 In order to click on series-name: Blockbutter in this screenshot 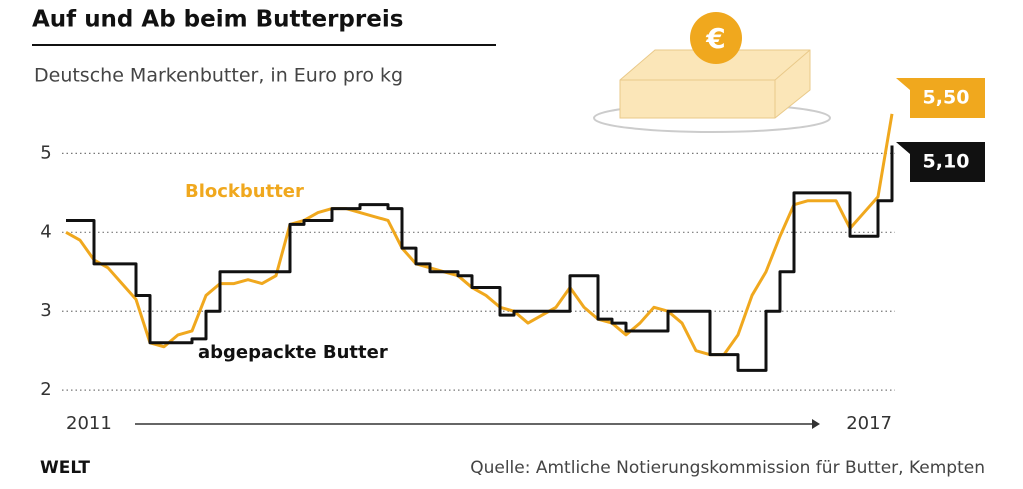, I will do `click(244, 191)`.